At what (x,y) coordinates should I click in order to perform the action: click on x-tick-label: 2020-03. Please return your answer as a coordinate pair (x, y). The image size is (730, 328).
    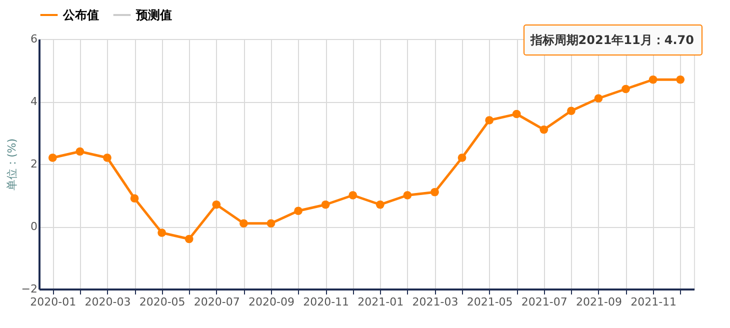
    Looking at the image, I should click on (107, 302).